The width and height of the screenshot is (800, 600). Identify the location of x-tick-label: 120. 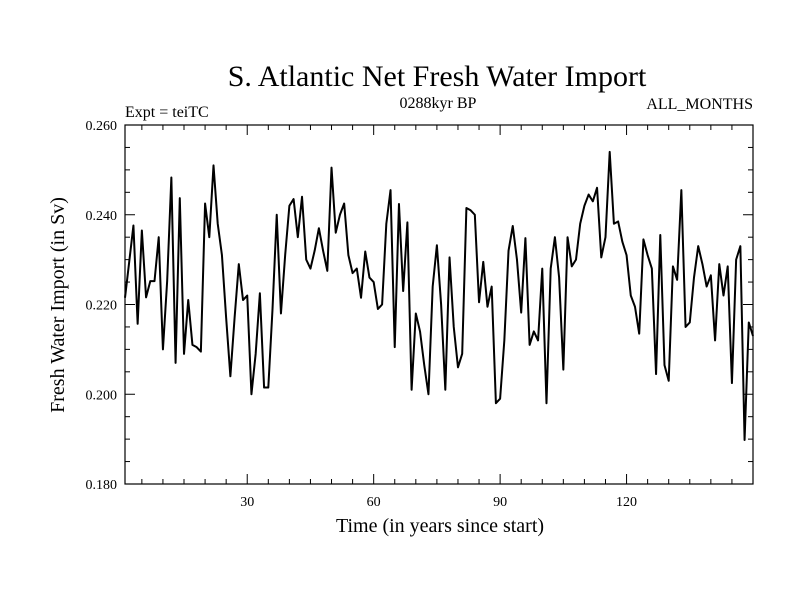
(626, 502).